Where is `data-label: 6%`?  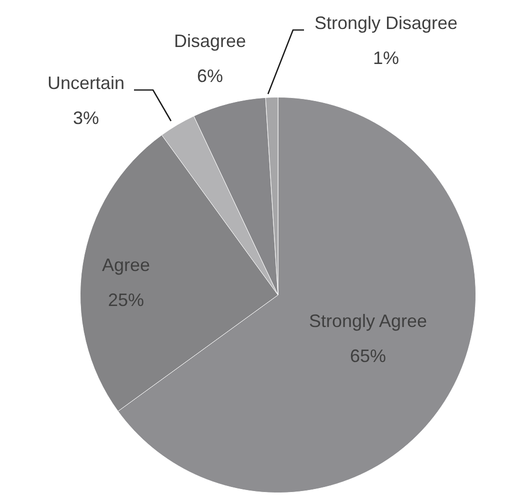
data-label: 6% is located at coordinates (210, 76).